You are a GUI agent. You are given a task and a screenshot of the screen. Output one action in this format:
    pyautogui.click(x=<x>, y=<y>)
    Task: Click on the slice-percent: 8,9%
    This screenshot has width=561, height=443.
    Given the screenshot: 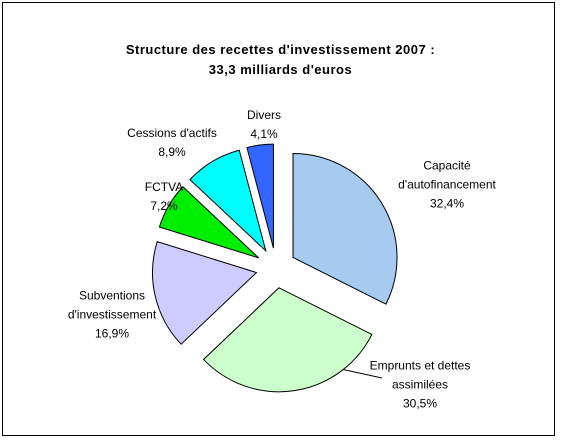 What is the action you would take?
    pyautogui.click(x=172, y=152)
    